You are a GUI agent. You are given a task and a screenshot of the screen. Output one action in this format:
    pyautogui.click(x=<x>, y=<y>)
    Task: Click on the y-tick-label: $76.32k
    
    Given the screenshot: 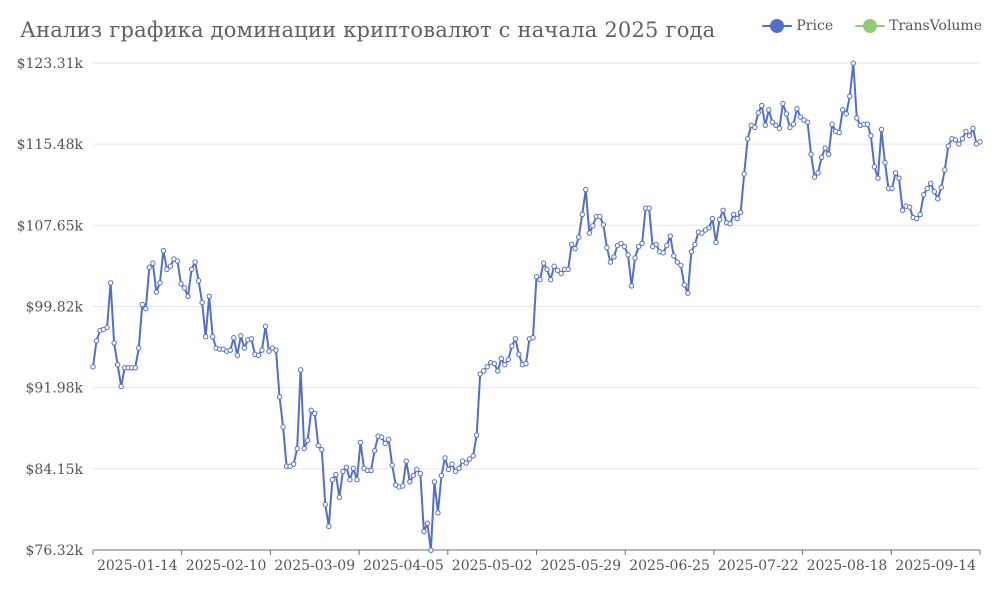 What is the action you would take?
    pyautogui.click(x=55, y=551)
    